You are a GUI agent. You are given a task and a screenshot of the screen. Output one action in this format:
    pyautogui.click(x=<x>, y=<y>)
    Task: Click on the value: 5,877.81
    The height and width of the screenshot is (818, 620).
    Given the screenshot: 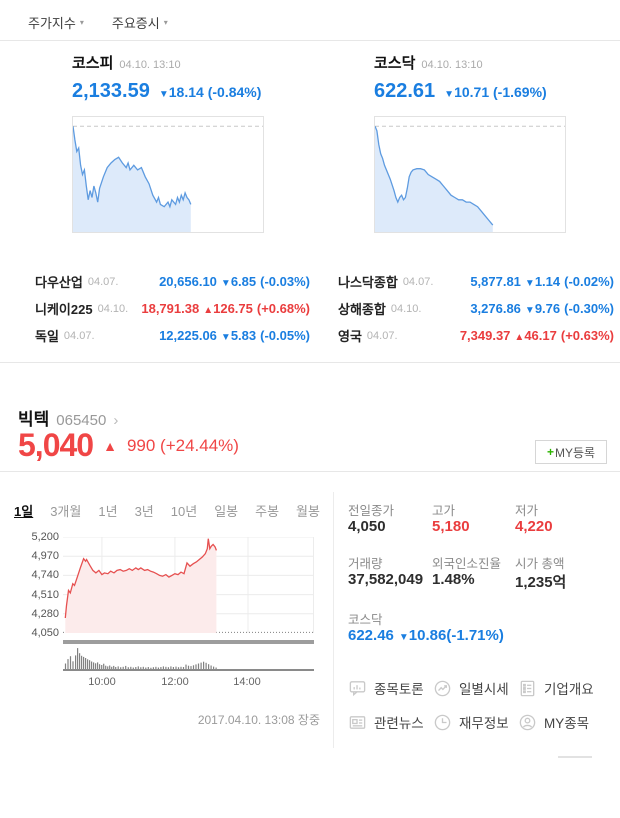 What is the action you would take?
    pyautogui.click(x=495, y=281)
    